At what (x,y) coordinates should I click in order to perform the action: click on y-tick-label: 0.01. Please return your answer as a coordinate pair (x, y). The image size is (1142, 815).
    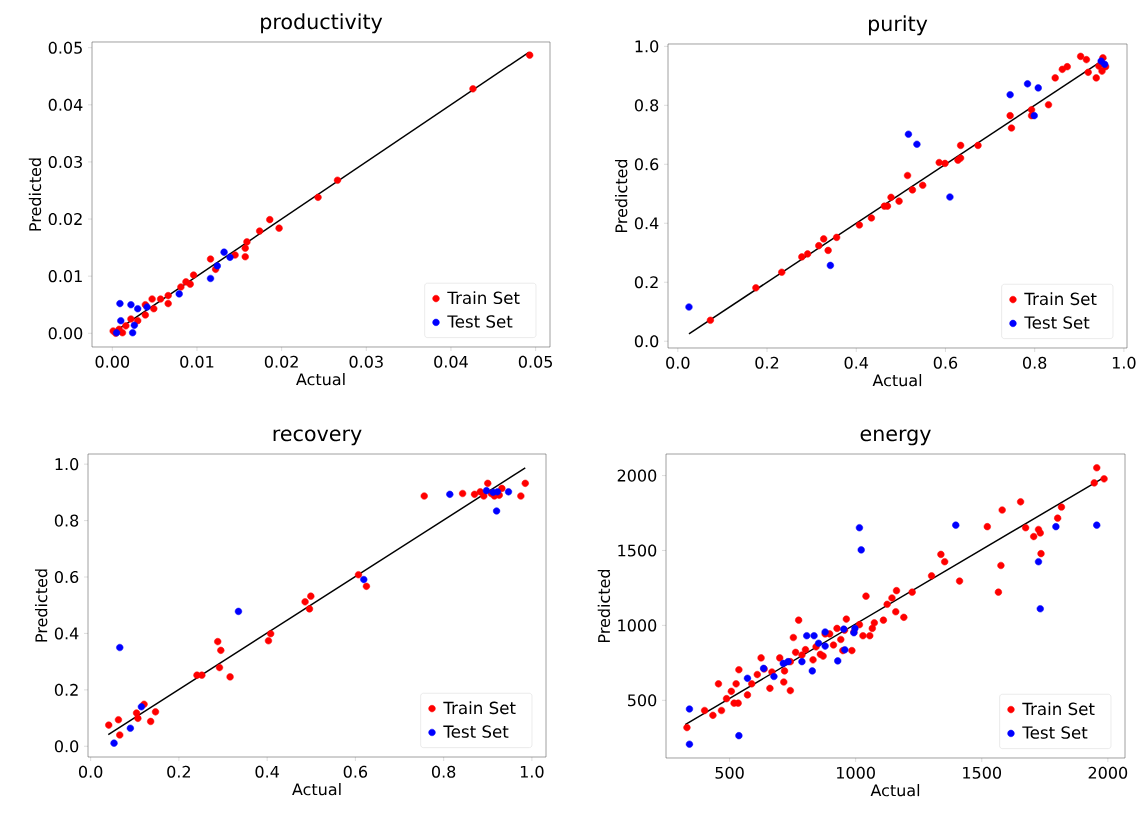
    Looking at the image, I should click on (65, 276).